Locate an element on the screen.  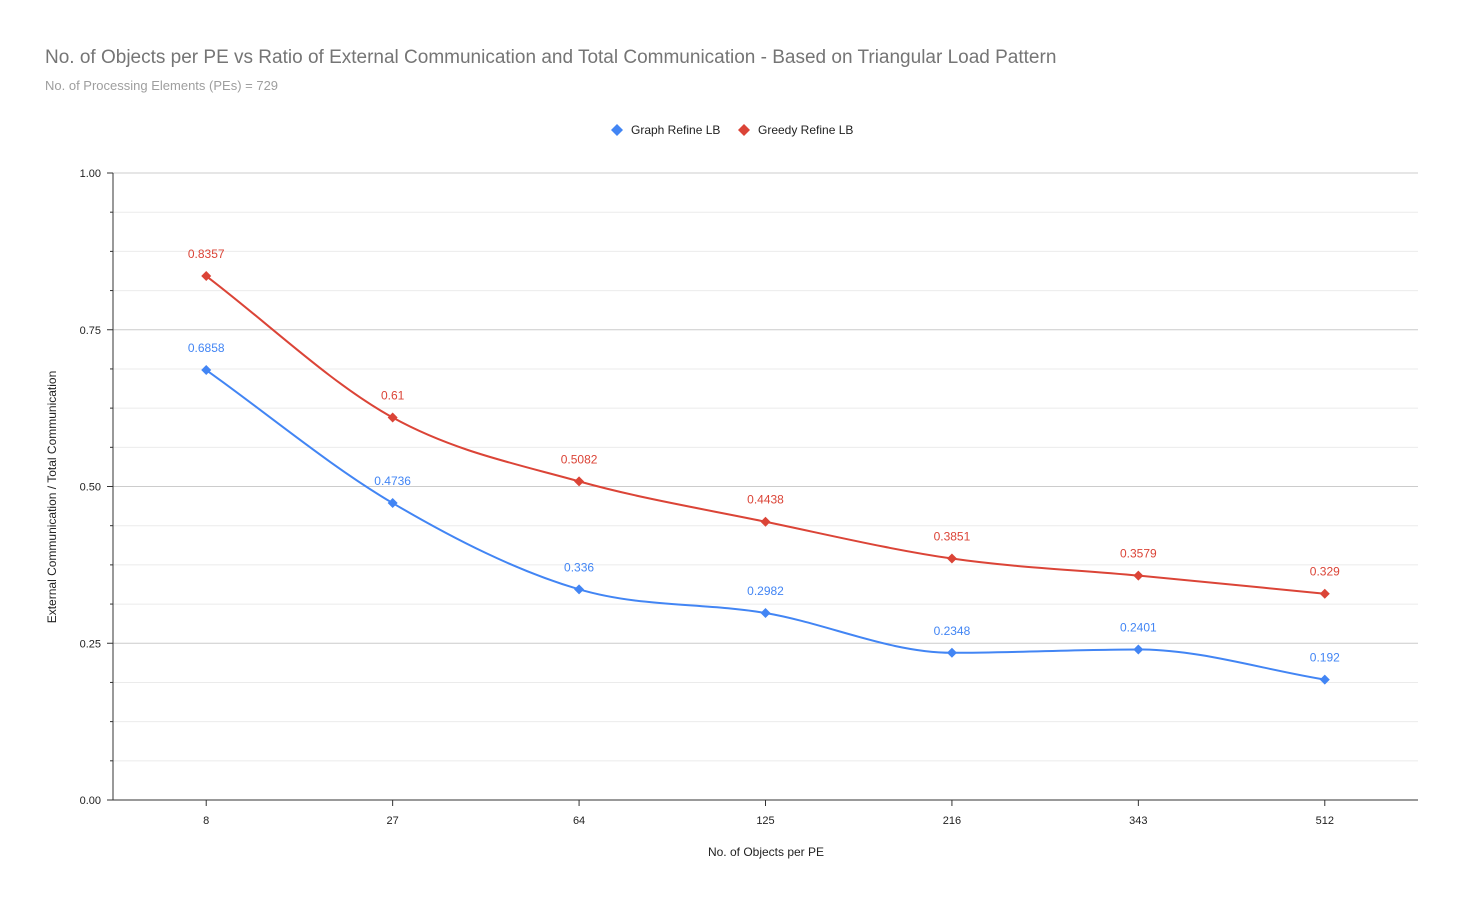
data-label-greedy-refine-lb-125: 0.4438 is located at coordinates (765, 500).